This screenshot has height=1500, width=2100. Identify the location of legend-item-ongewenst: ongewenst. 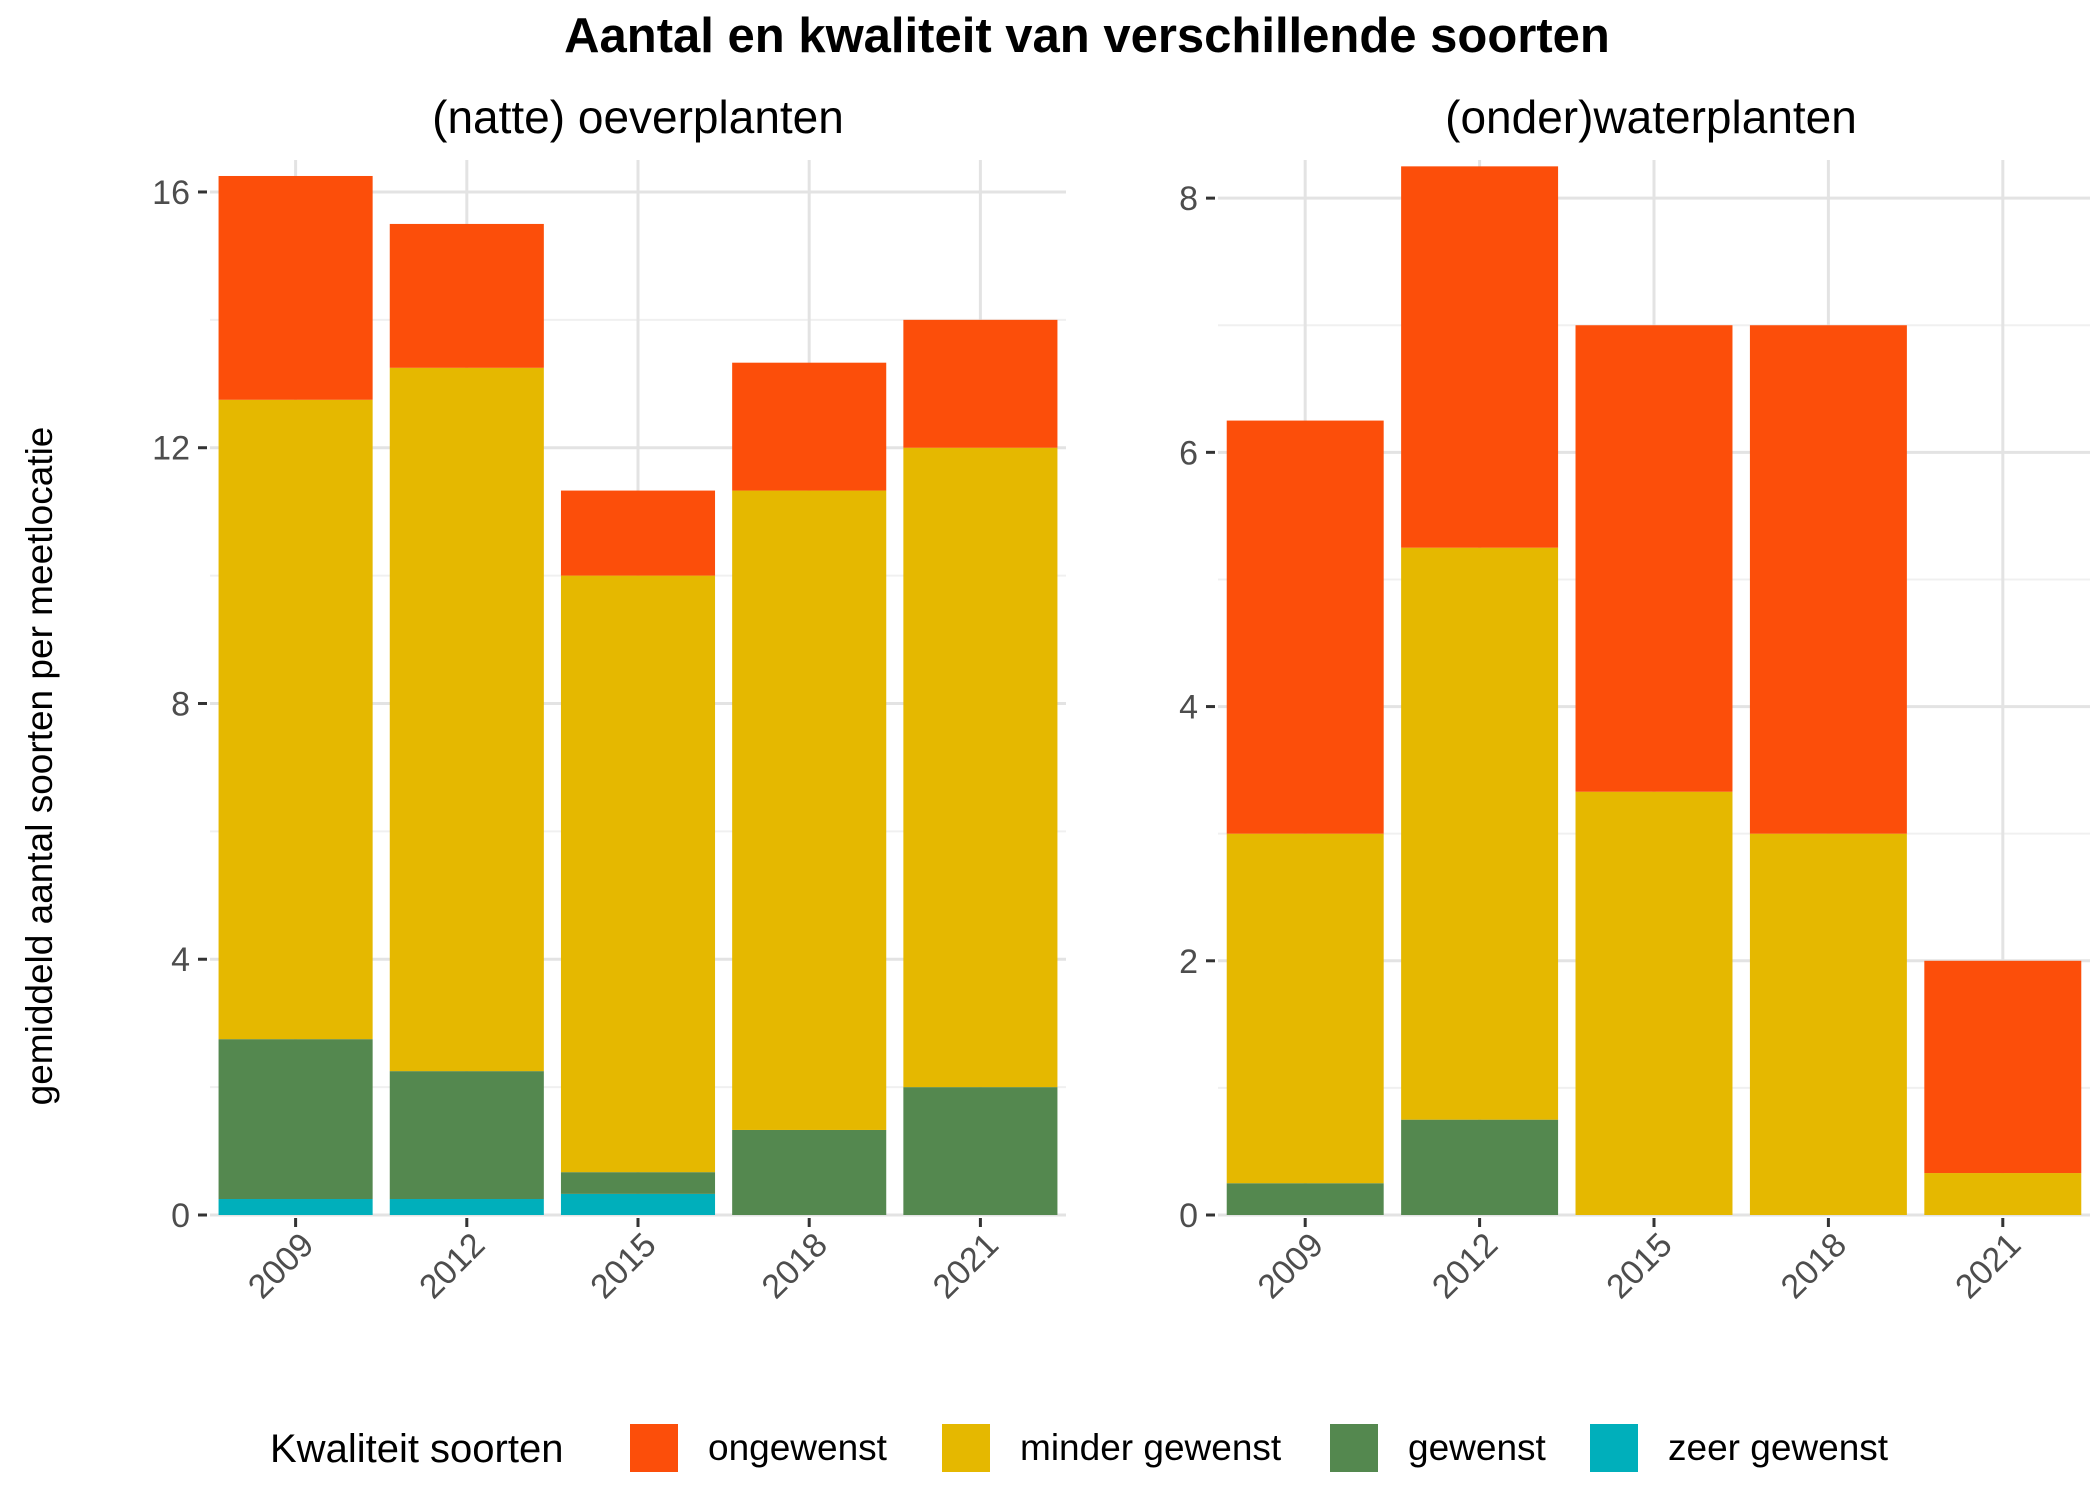
(759, 1448).